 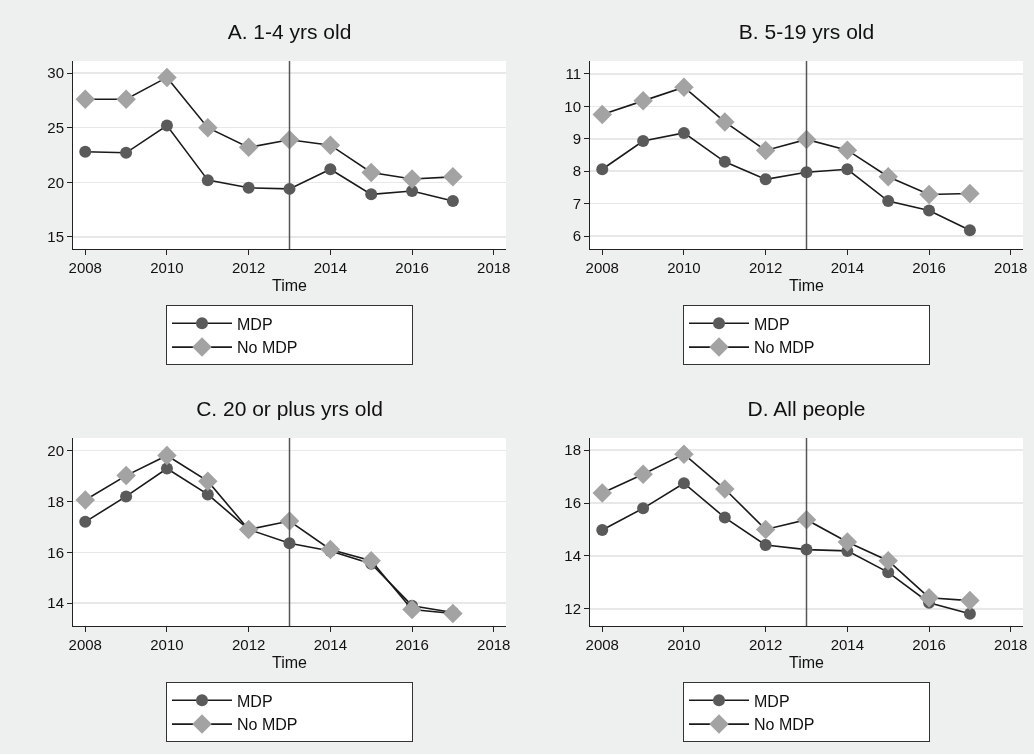 I want to click on chart-title: A. 1-4 yrs old, so click(x=289, y=32).